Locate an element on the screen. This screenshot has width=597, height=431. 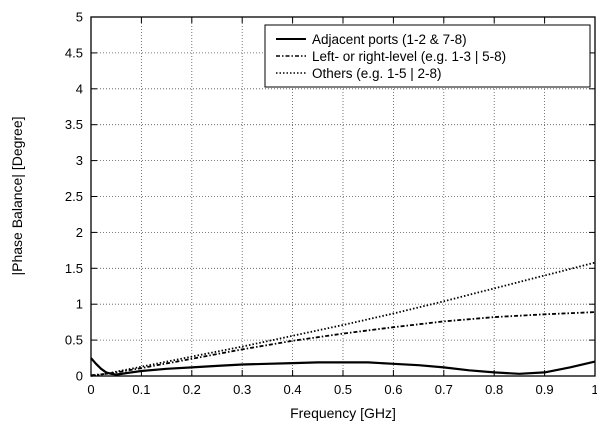
y-tick-label: 3.5 is located at coordinates (74, 124).